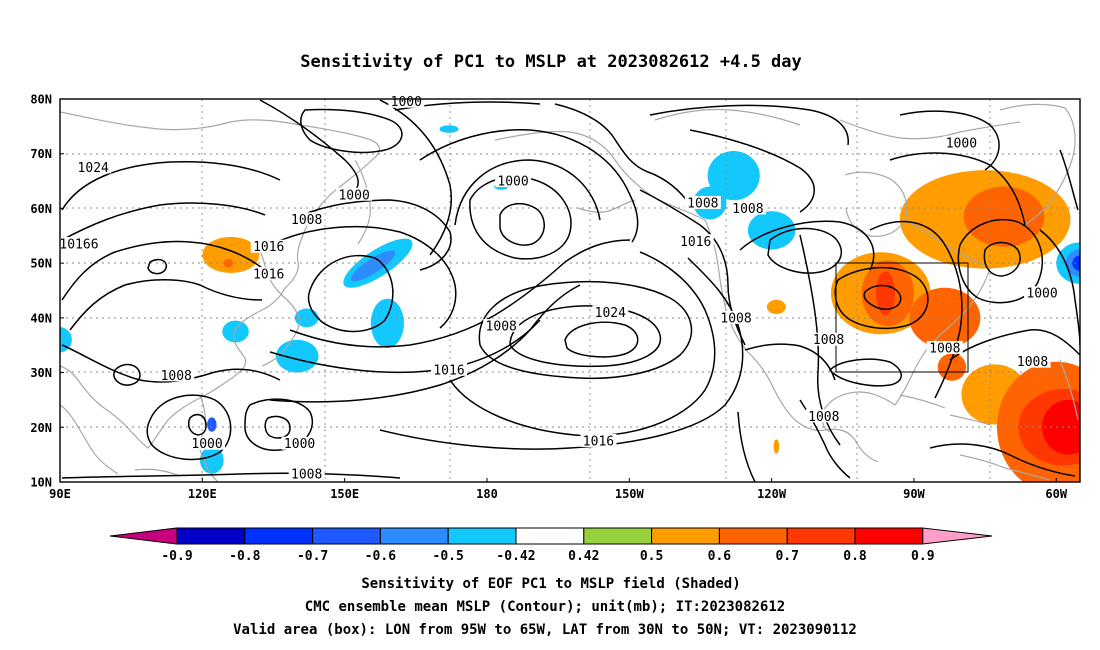 This screenshot has height=650, width=1100. What do you see at coordinates (202, 494) in the screenshot?
I see `lon-label: 120E` at bounding box center [202, 494].